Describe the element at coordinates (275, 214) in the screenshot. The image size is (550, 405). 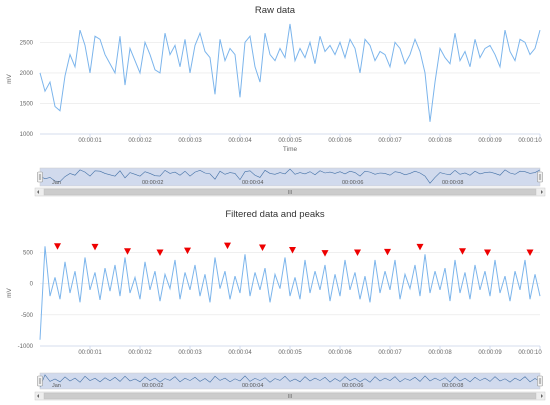
I see `chart-title-filtered: Filtered data and peaks` at that location.